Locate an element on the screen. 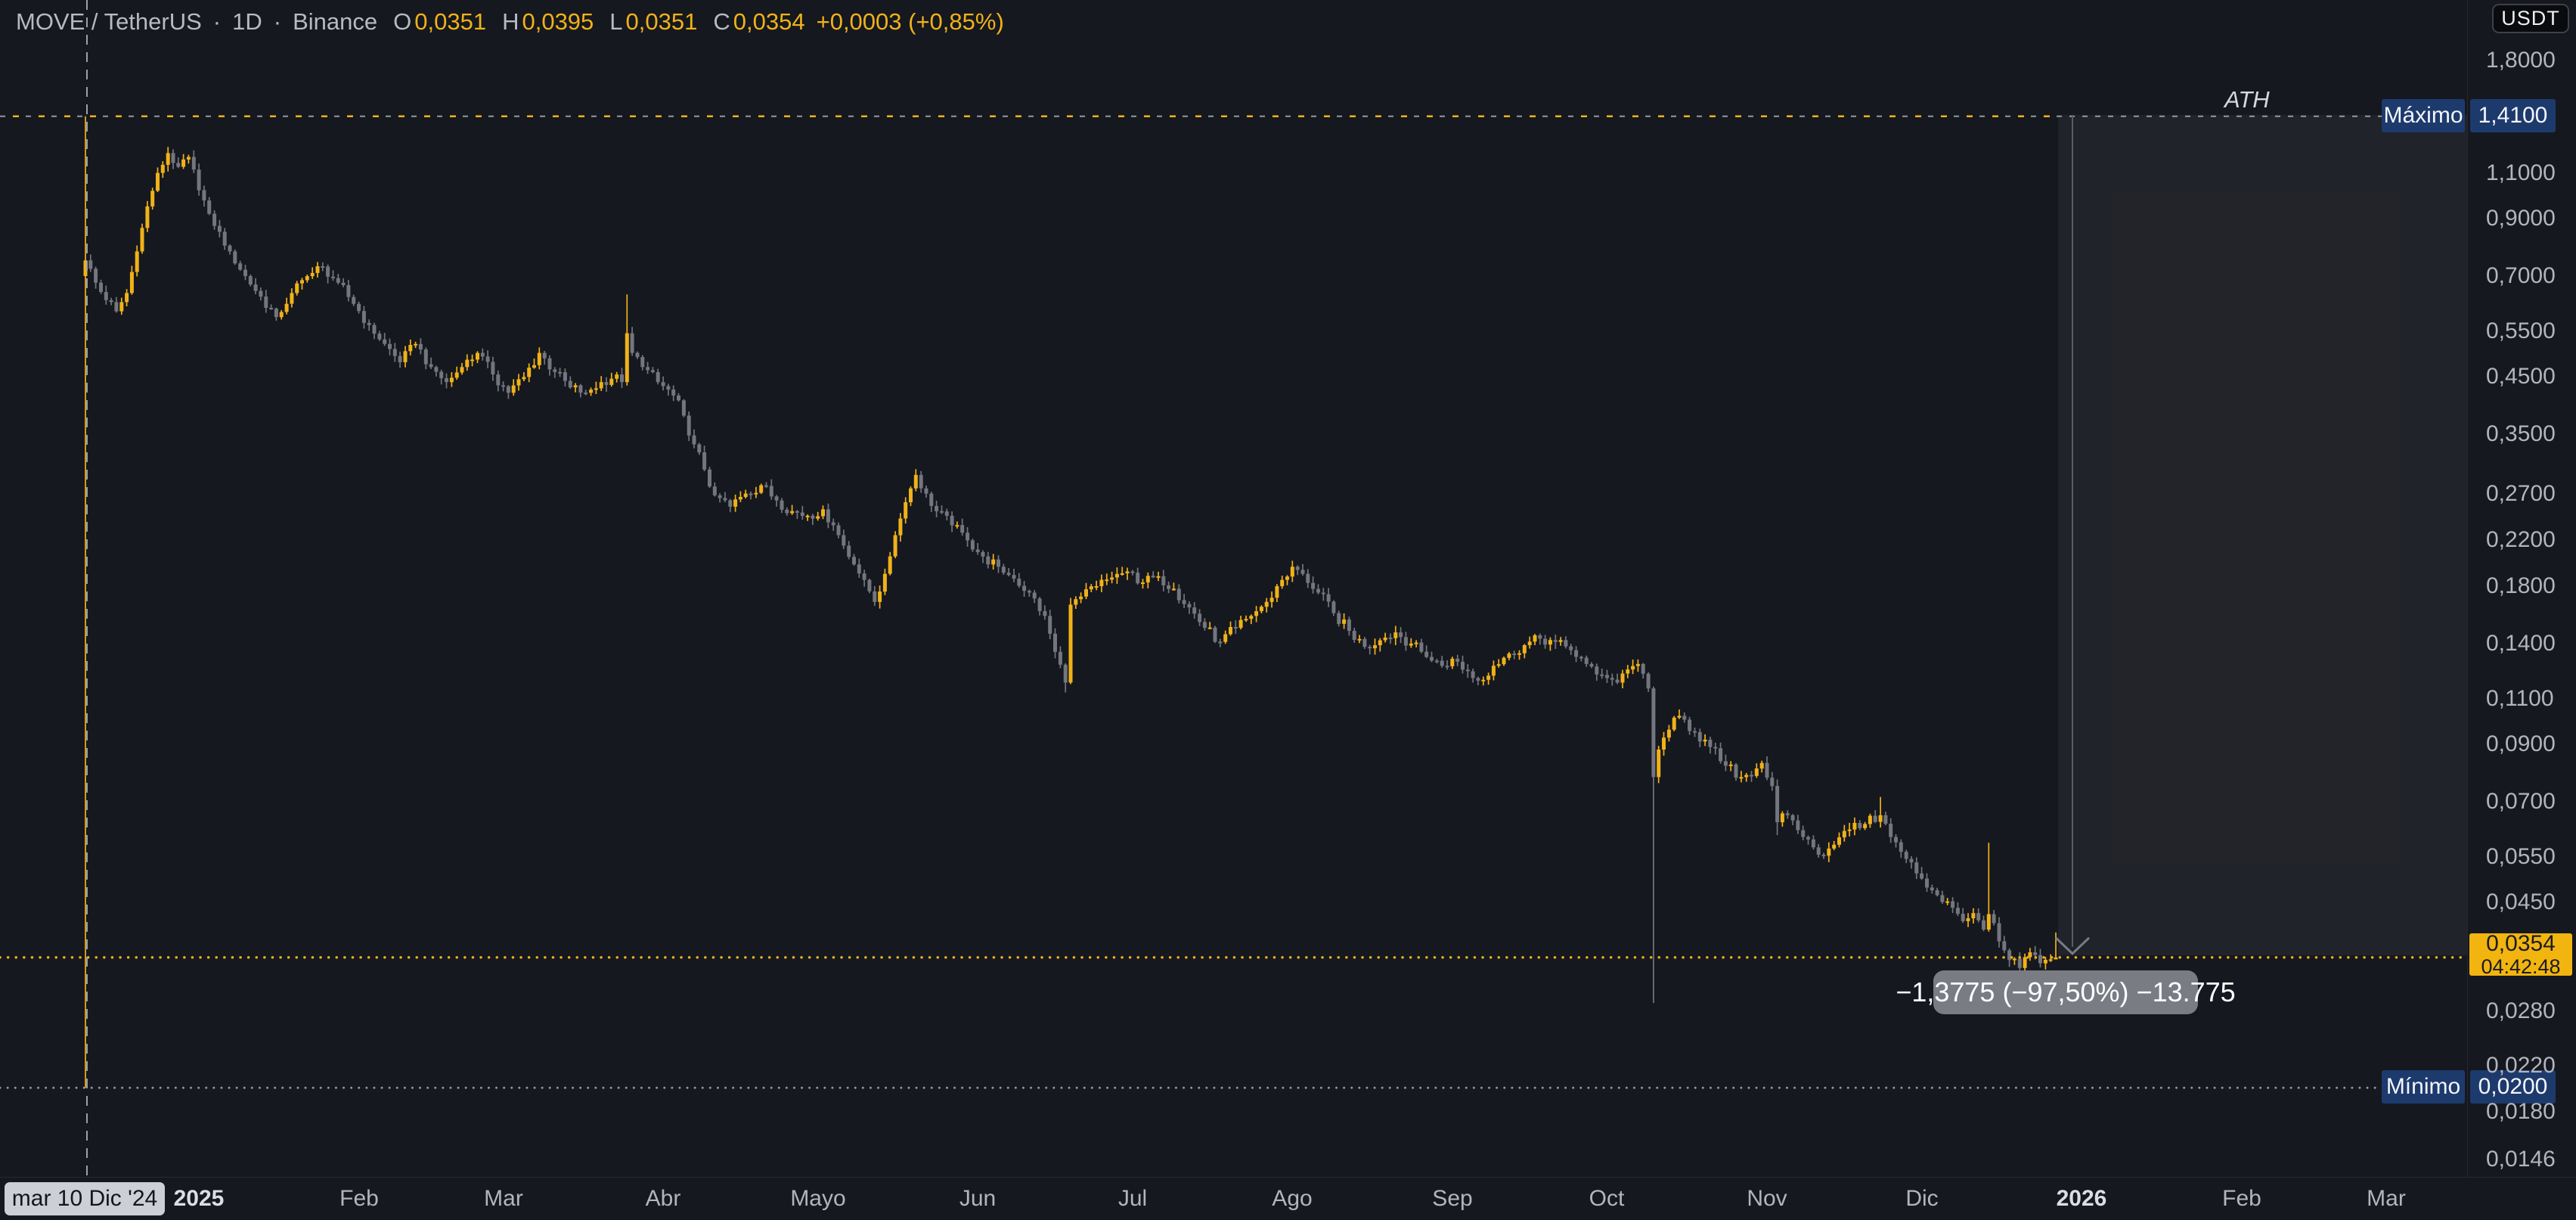 The height and width of the screenshot is (1220, 2576). price-tick-label: 0,0550 is located at coordinates (2521, 857).